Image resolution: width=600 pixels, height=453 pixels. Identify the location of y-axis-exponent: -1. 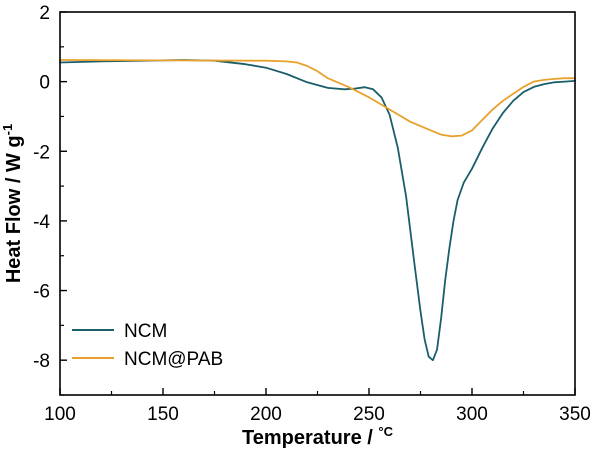
(7, 130).